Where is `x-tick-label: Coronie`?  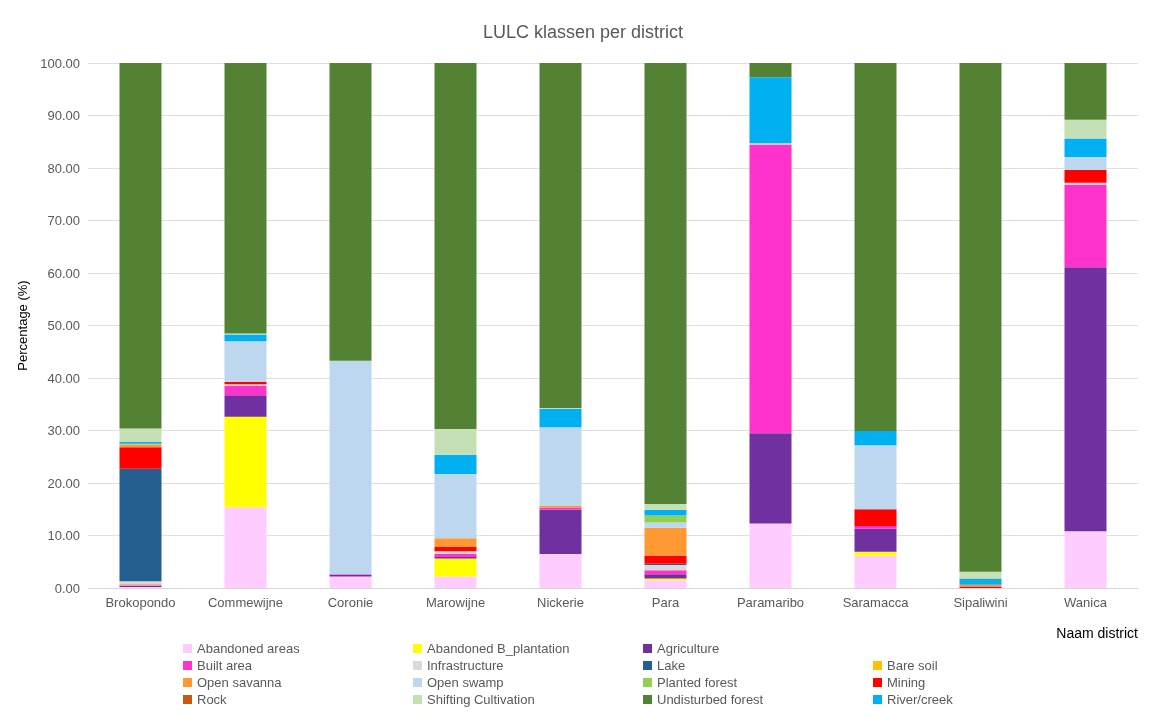 x-tick-label: Coronie is located at coordinates (350, 602).